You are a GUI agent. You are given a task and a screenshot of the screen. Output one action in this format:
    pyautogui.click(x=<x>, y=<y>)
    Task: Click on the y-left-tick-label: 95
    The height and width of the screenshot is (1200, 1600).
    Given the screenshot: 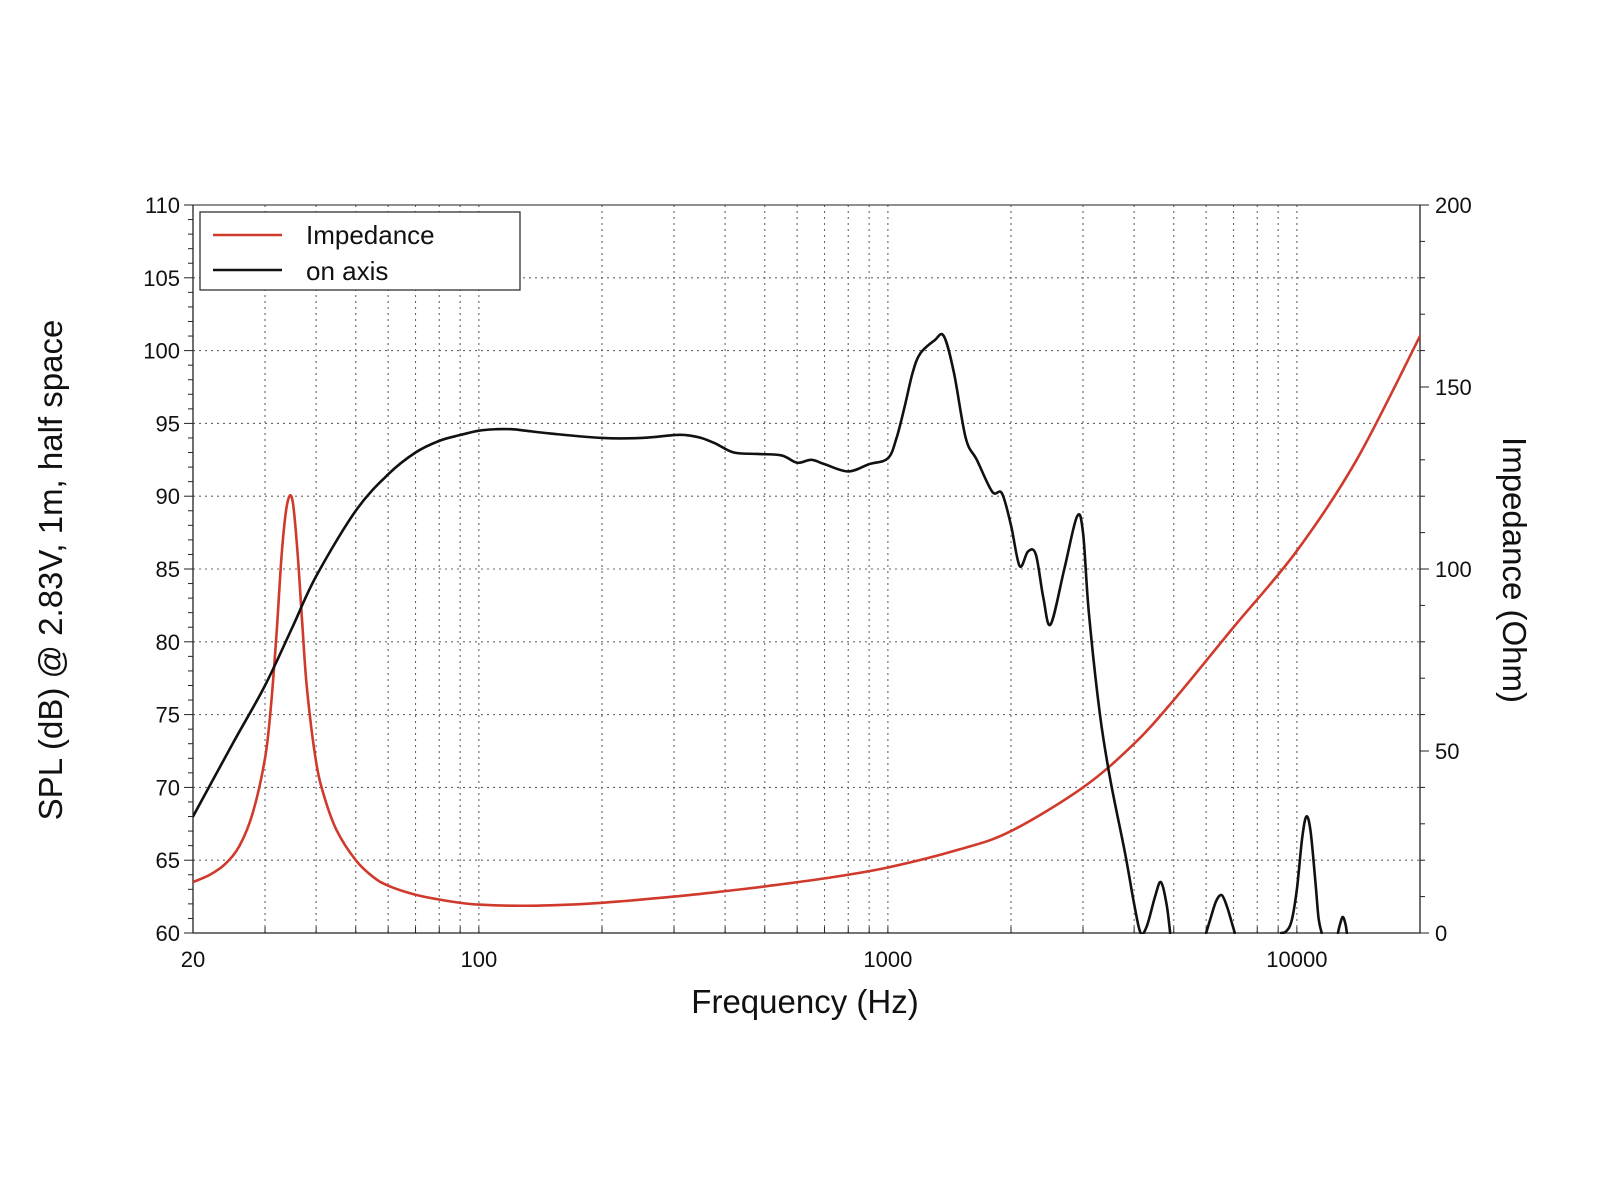 What is the action you would take?
    pyautogui.click(x=168, y=423)
    